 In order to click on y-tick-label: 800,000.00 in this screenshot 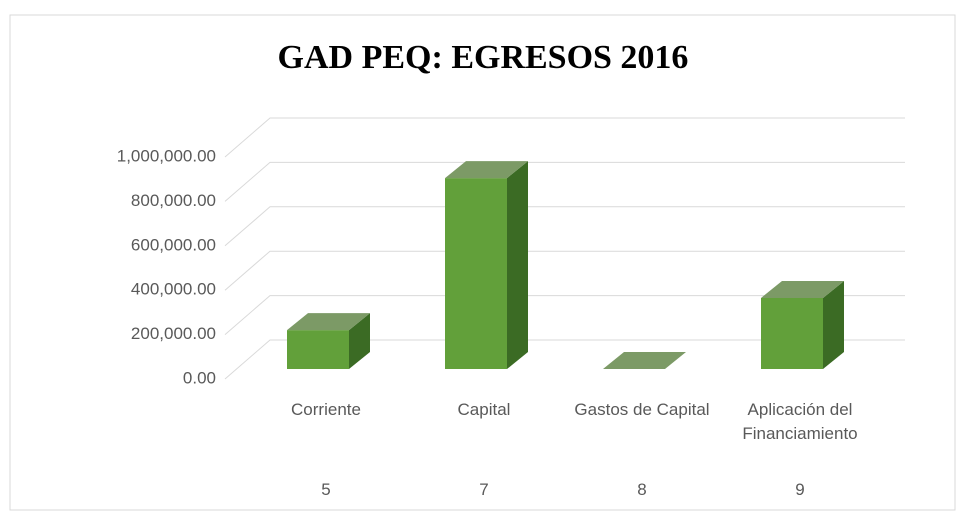, I will do `click(173, 200)`.